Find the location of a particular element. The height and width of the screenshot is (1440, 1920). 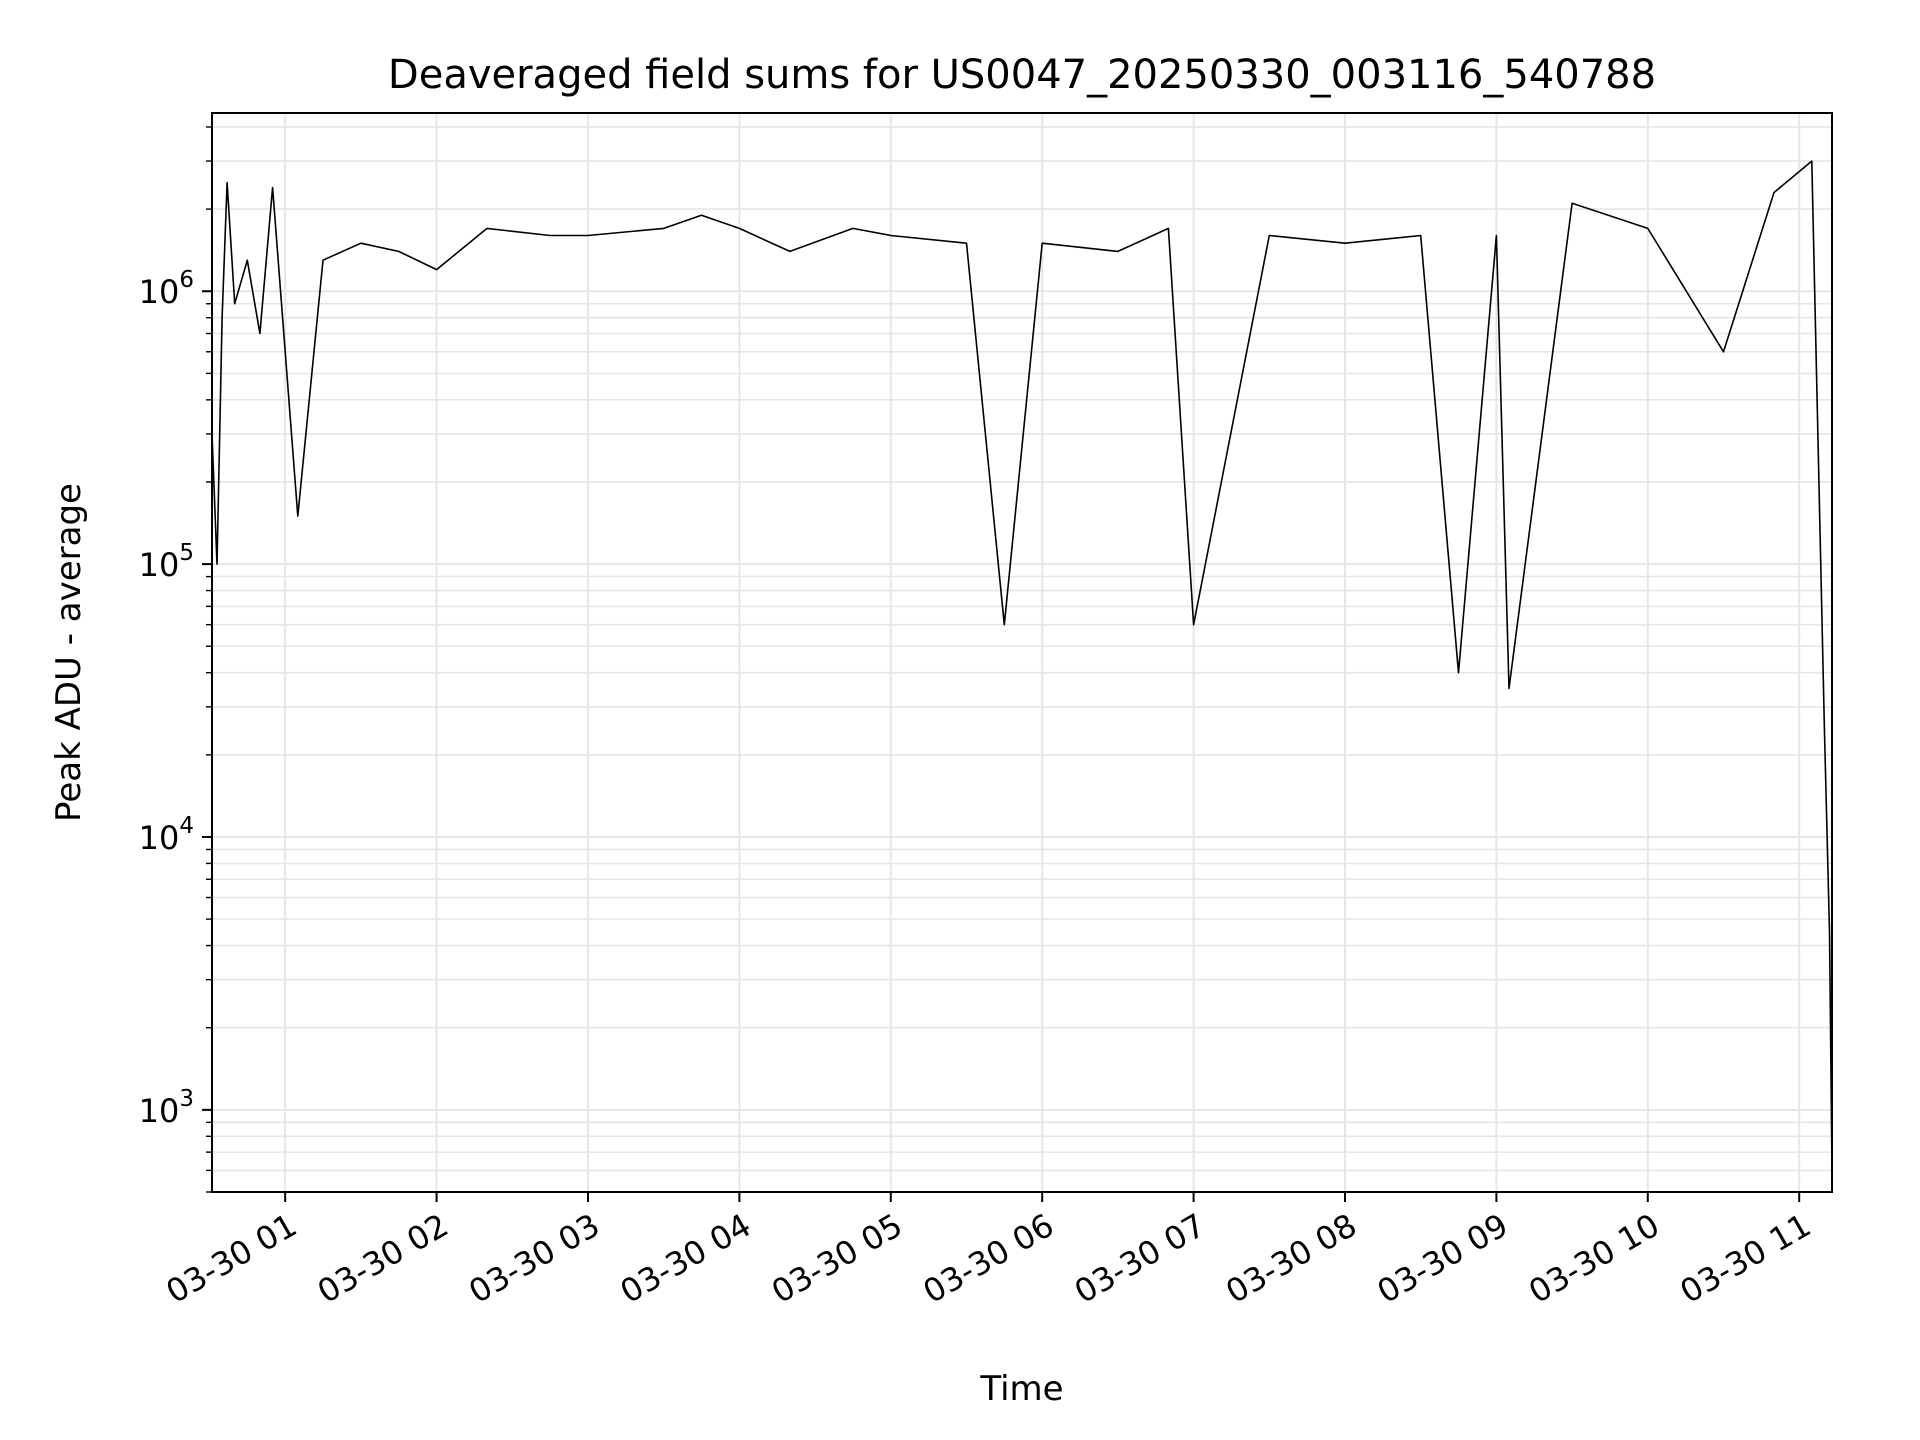

y-tick-exponent: 4 is located at coordinates (186, 826).